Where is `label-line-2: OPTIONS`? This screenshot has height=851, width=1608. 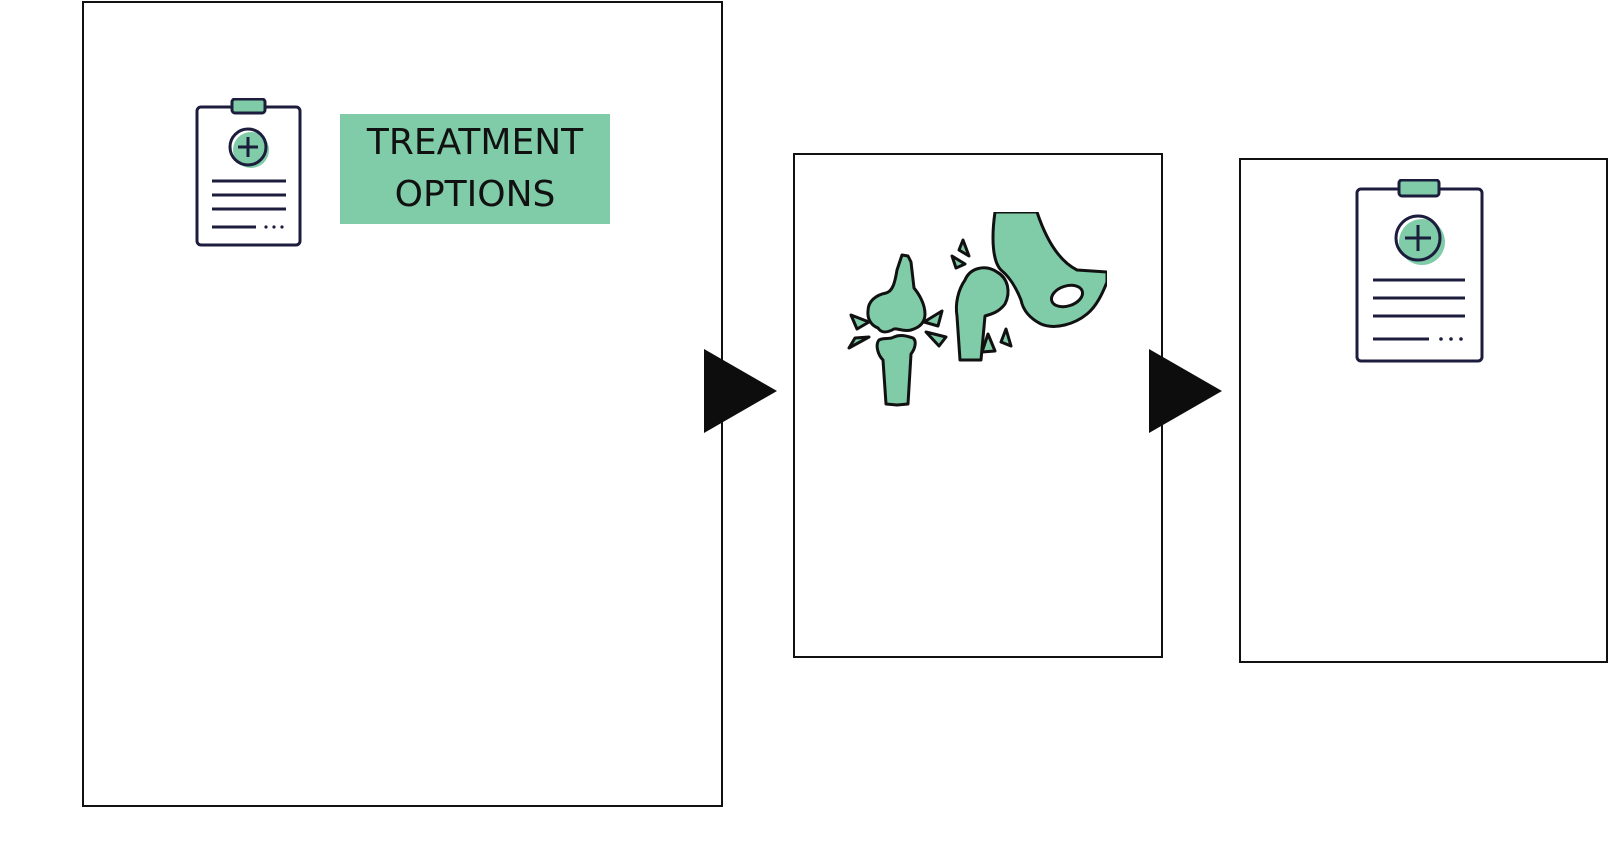 label-line-2: OPTIONS is located at coordinates (475, 194).